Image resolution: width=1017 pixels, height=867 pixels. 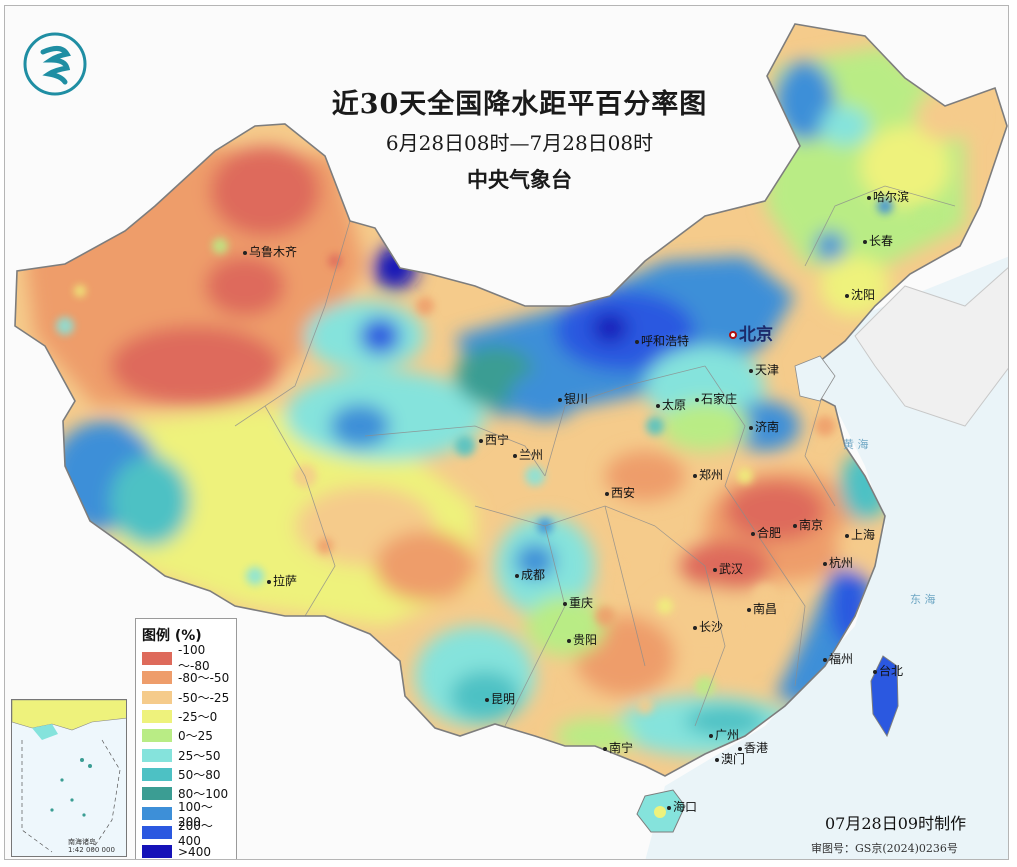 I want to click on city-jinan: 济南, so click(x=764, y=426).